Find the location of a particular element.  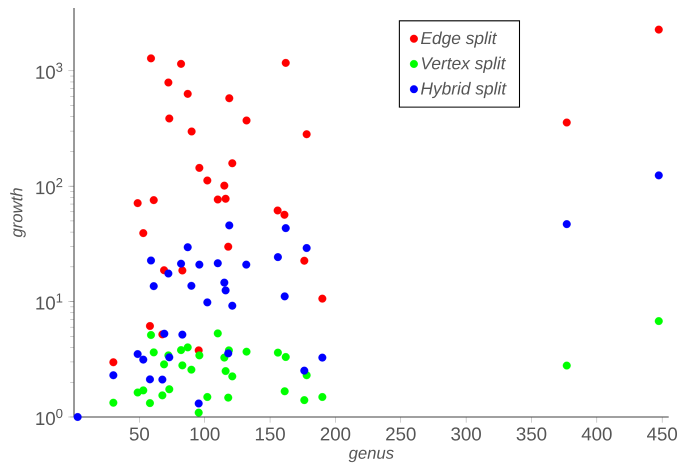

y-tick-label: 10$^{1}$ is located at coordinates (49, 302).